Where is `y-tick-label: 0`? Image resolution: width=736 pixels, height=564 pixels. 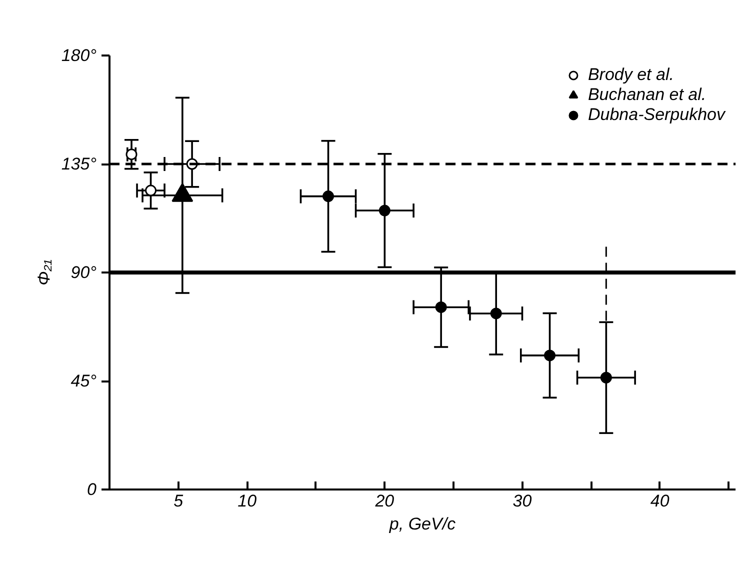 y-tick-label: 0 is located at coordinates (92, 489).